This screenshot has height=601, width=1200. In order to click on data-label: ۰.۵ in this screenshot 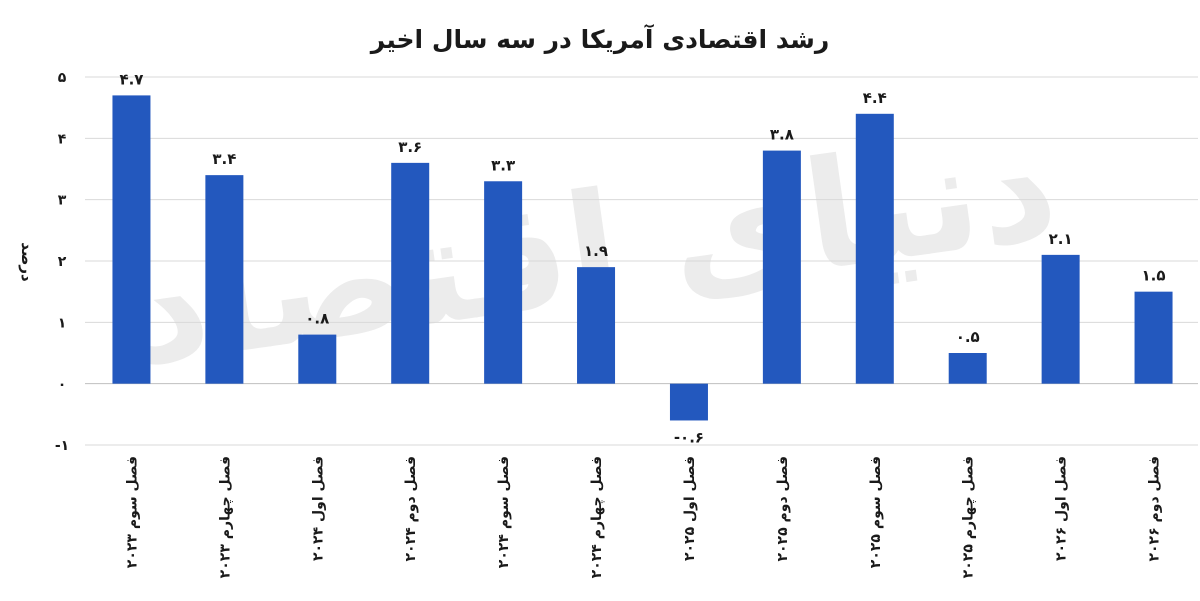, I will do `click(968, 337)`.